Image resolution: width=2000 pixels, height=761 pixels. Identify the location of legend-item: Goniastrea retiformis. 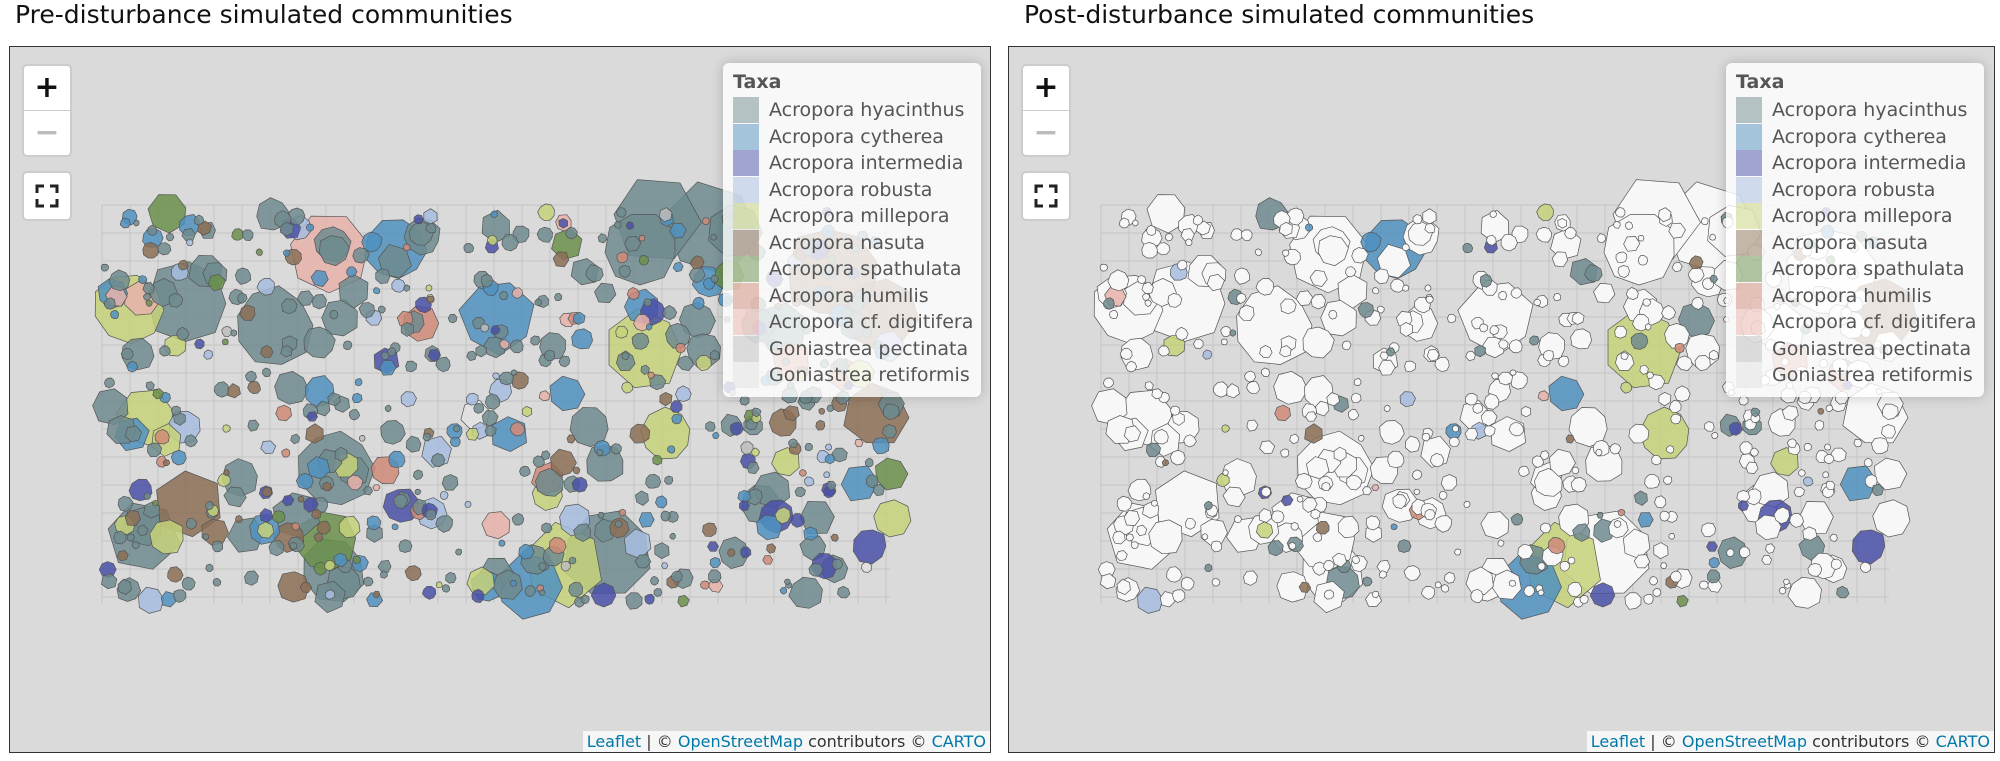
(852, 375).